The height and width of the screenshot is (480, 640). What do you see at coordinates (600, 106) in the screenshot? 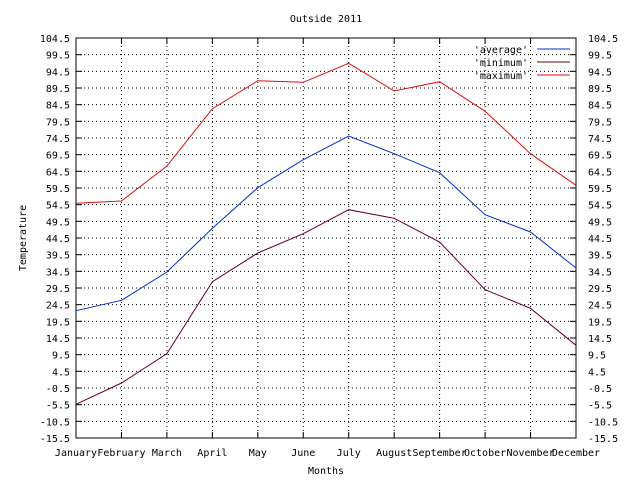
I see `y-tick-label-right: 84.5` at bounding box center [600, 106].